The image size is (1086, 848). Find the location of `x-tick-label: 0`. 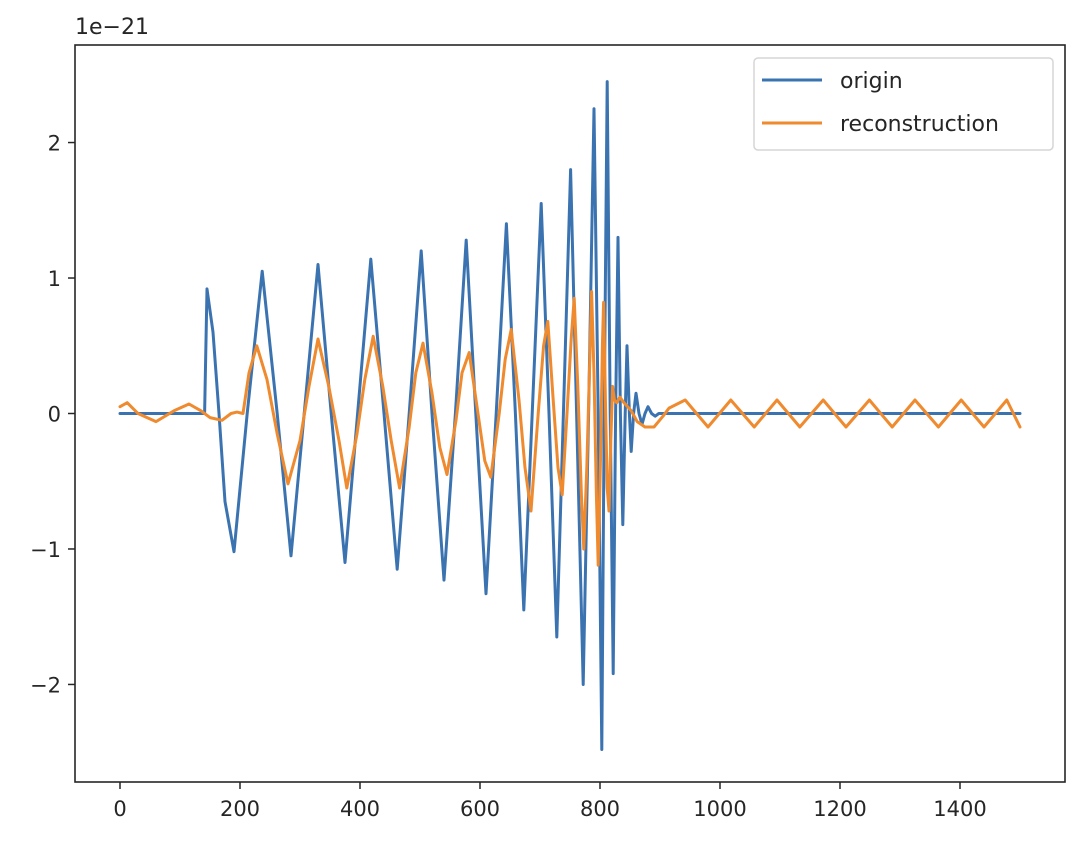

x-tick-label: 0 is located at coordinates (119, 809).